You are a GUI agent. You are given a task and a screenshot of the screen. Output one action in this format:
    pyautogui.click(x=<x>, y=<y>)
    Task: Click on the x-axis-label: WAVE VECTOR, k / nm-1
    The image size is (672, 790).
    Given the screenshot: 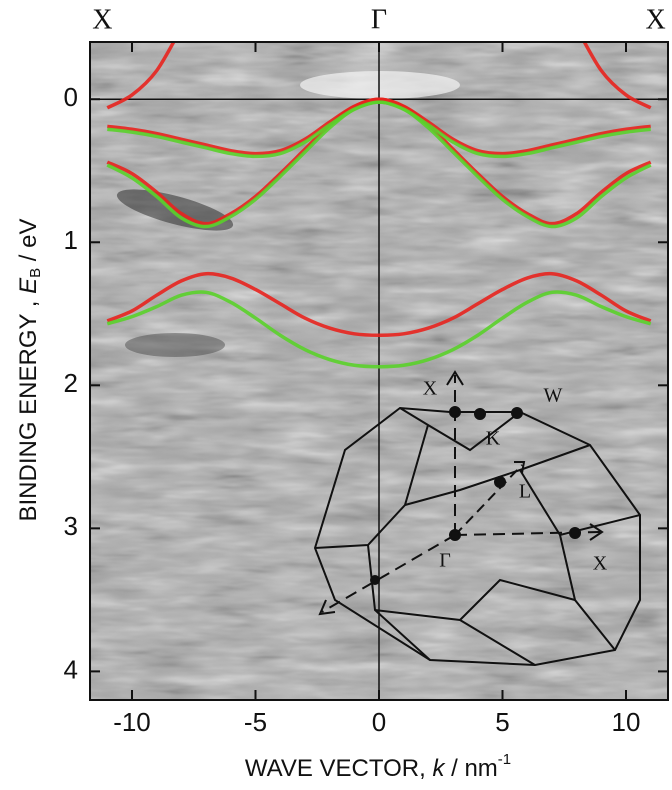 What is the action you would take?
    pyautogui.click(x=378, y=766)
    